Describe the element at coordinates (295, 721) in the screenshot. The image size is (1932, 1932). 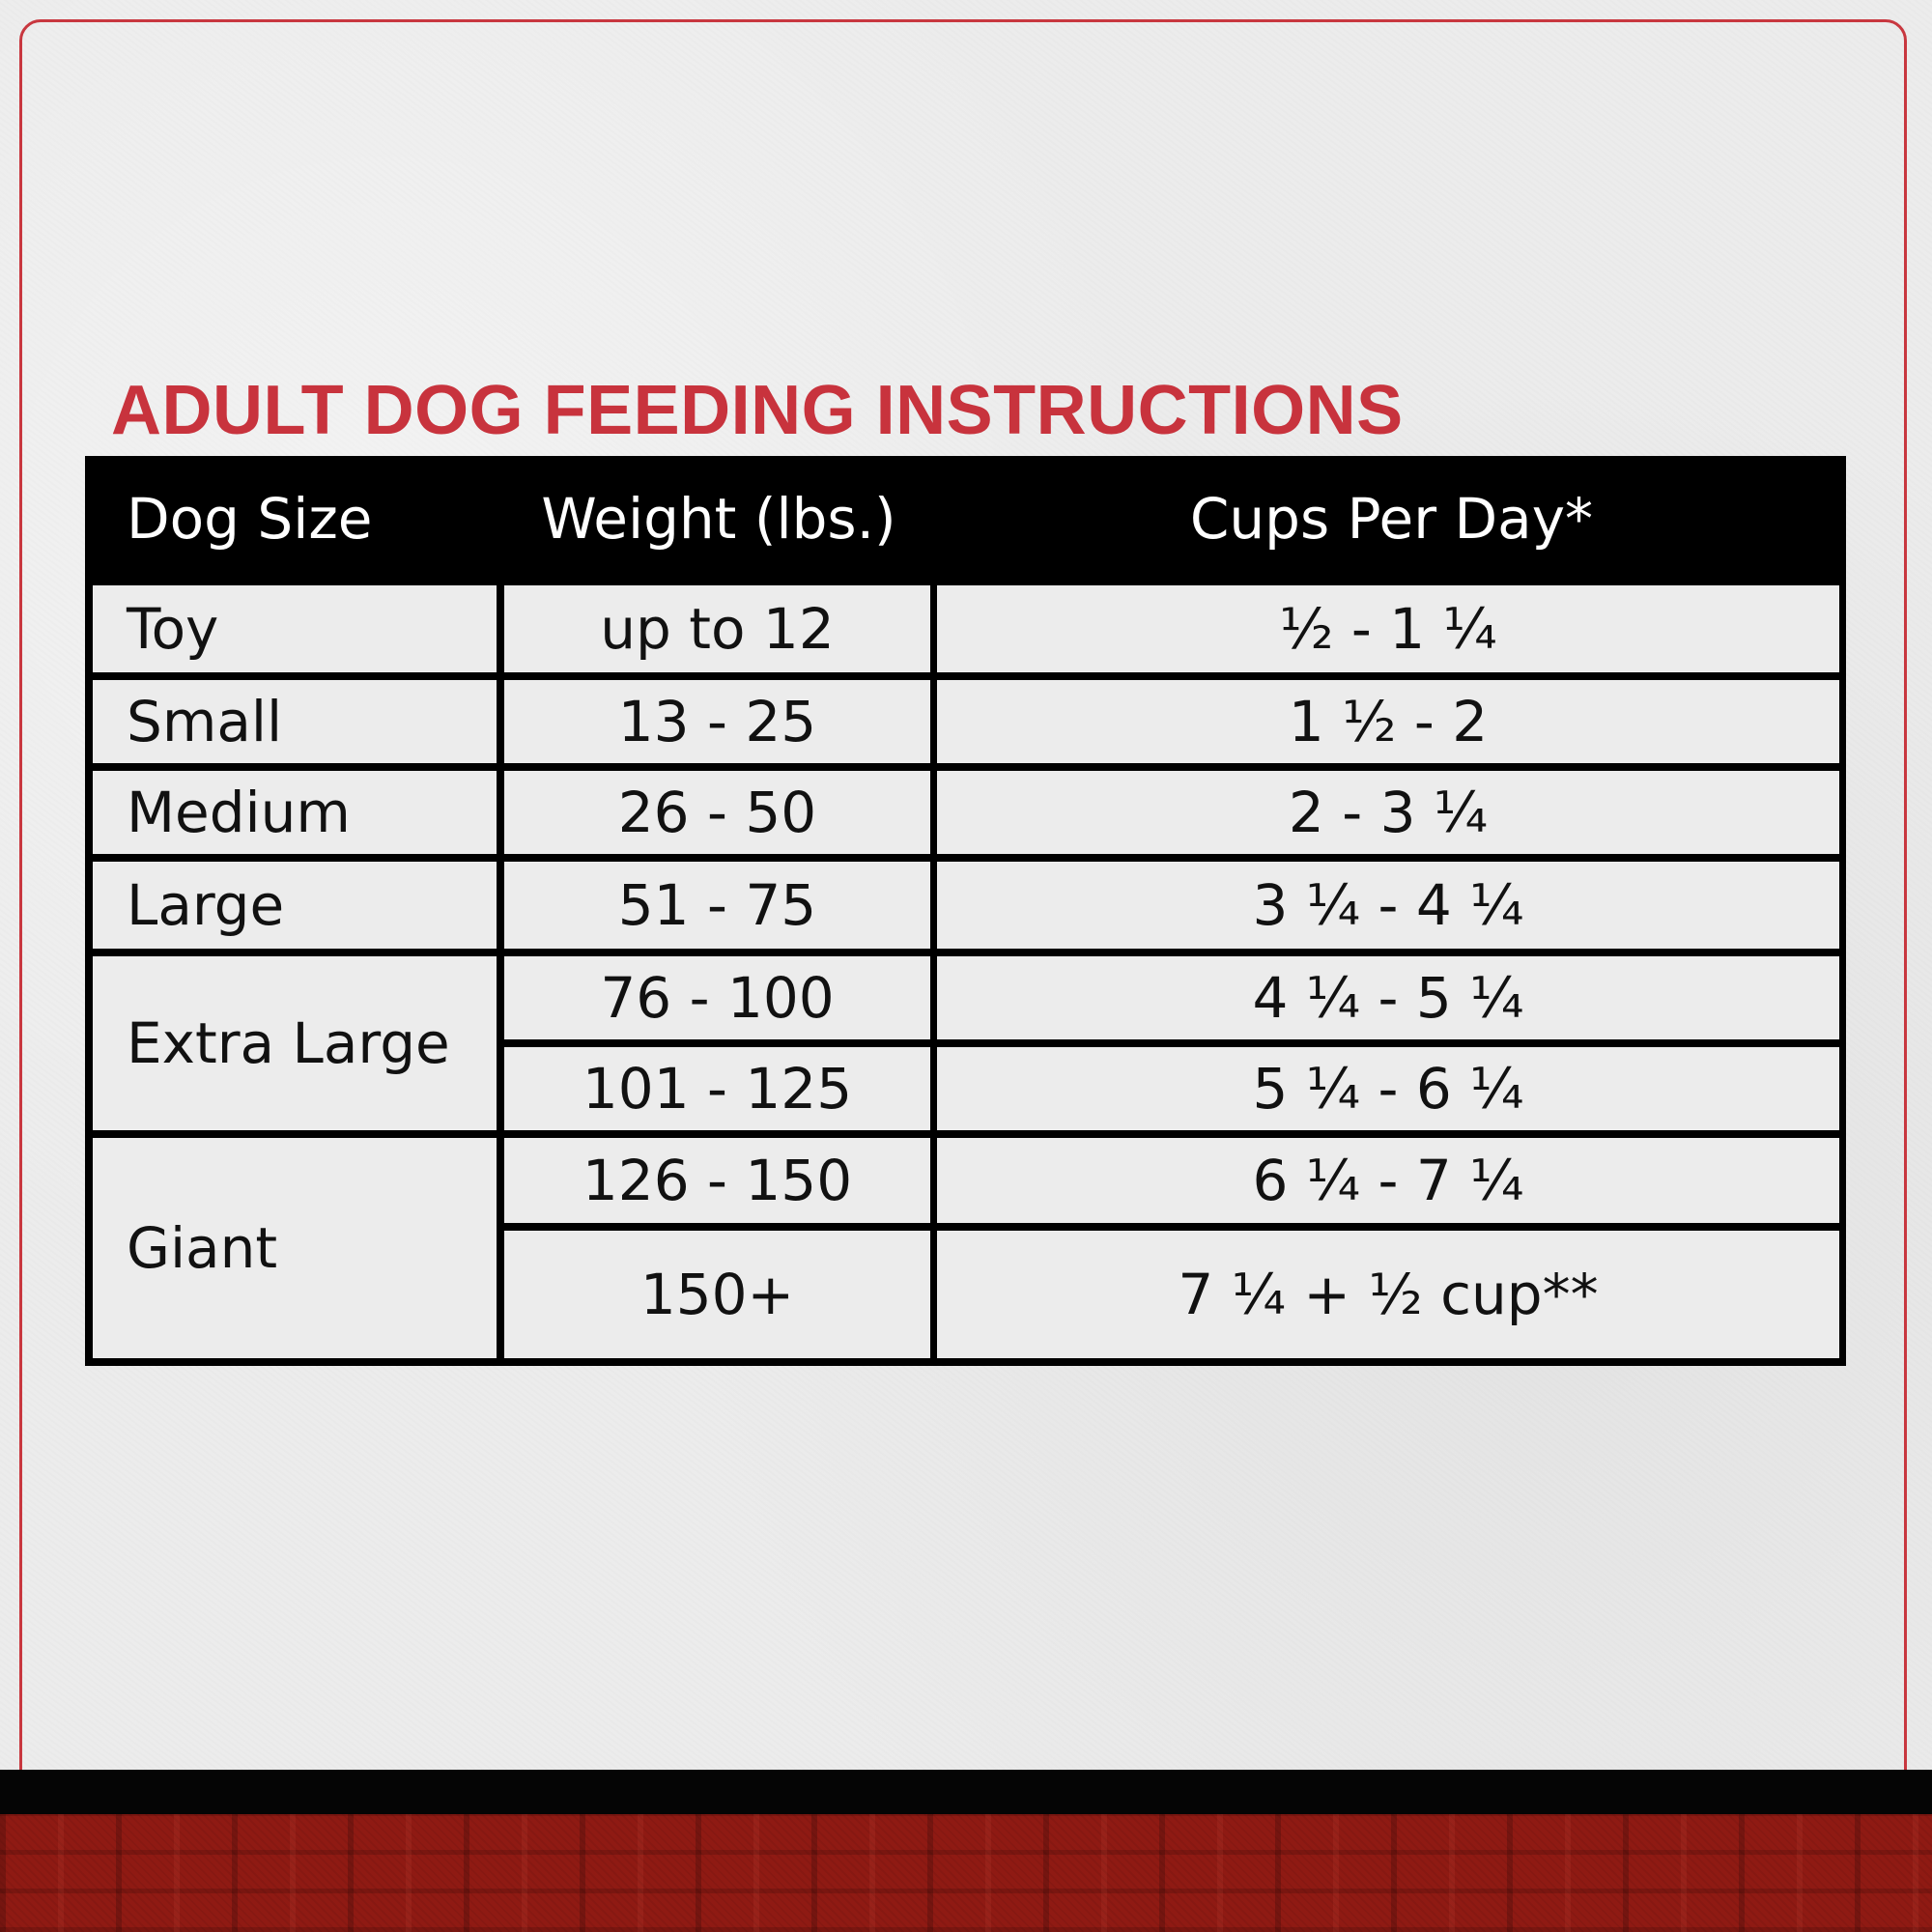
I see `table-cell-size: Small` at that location.